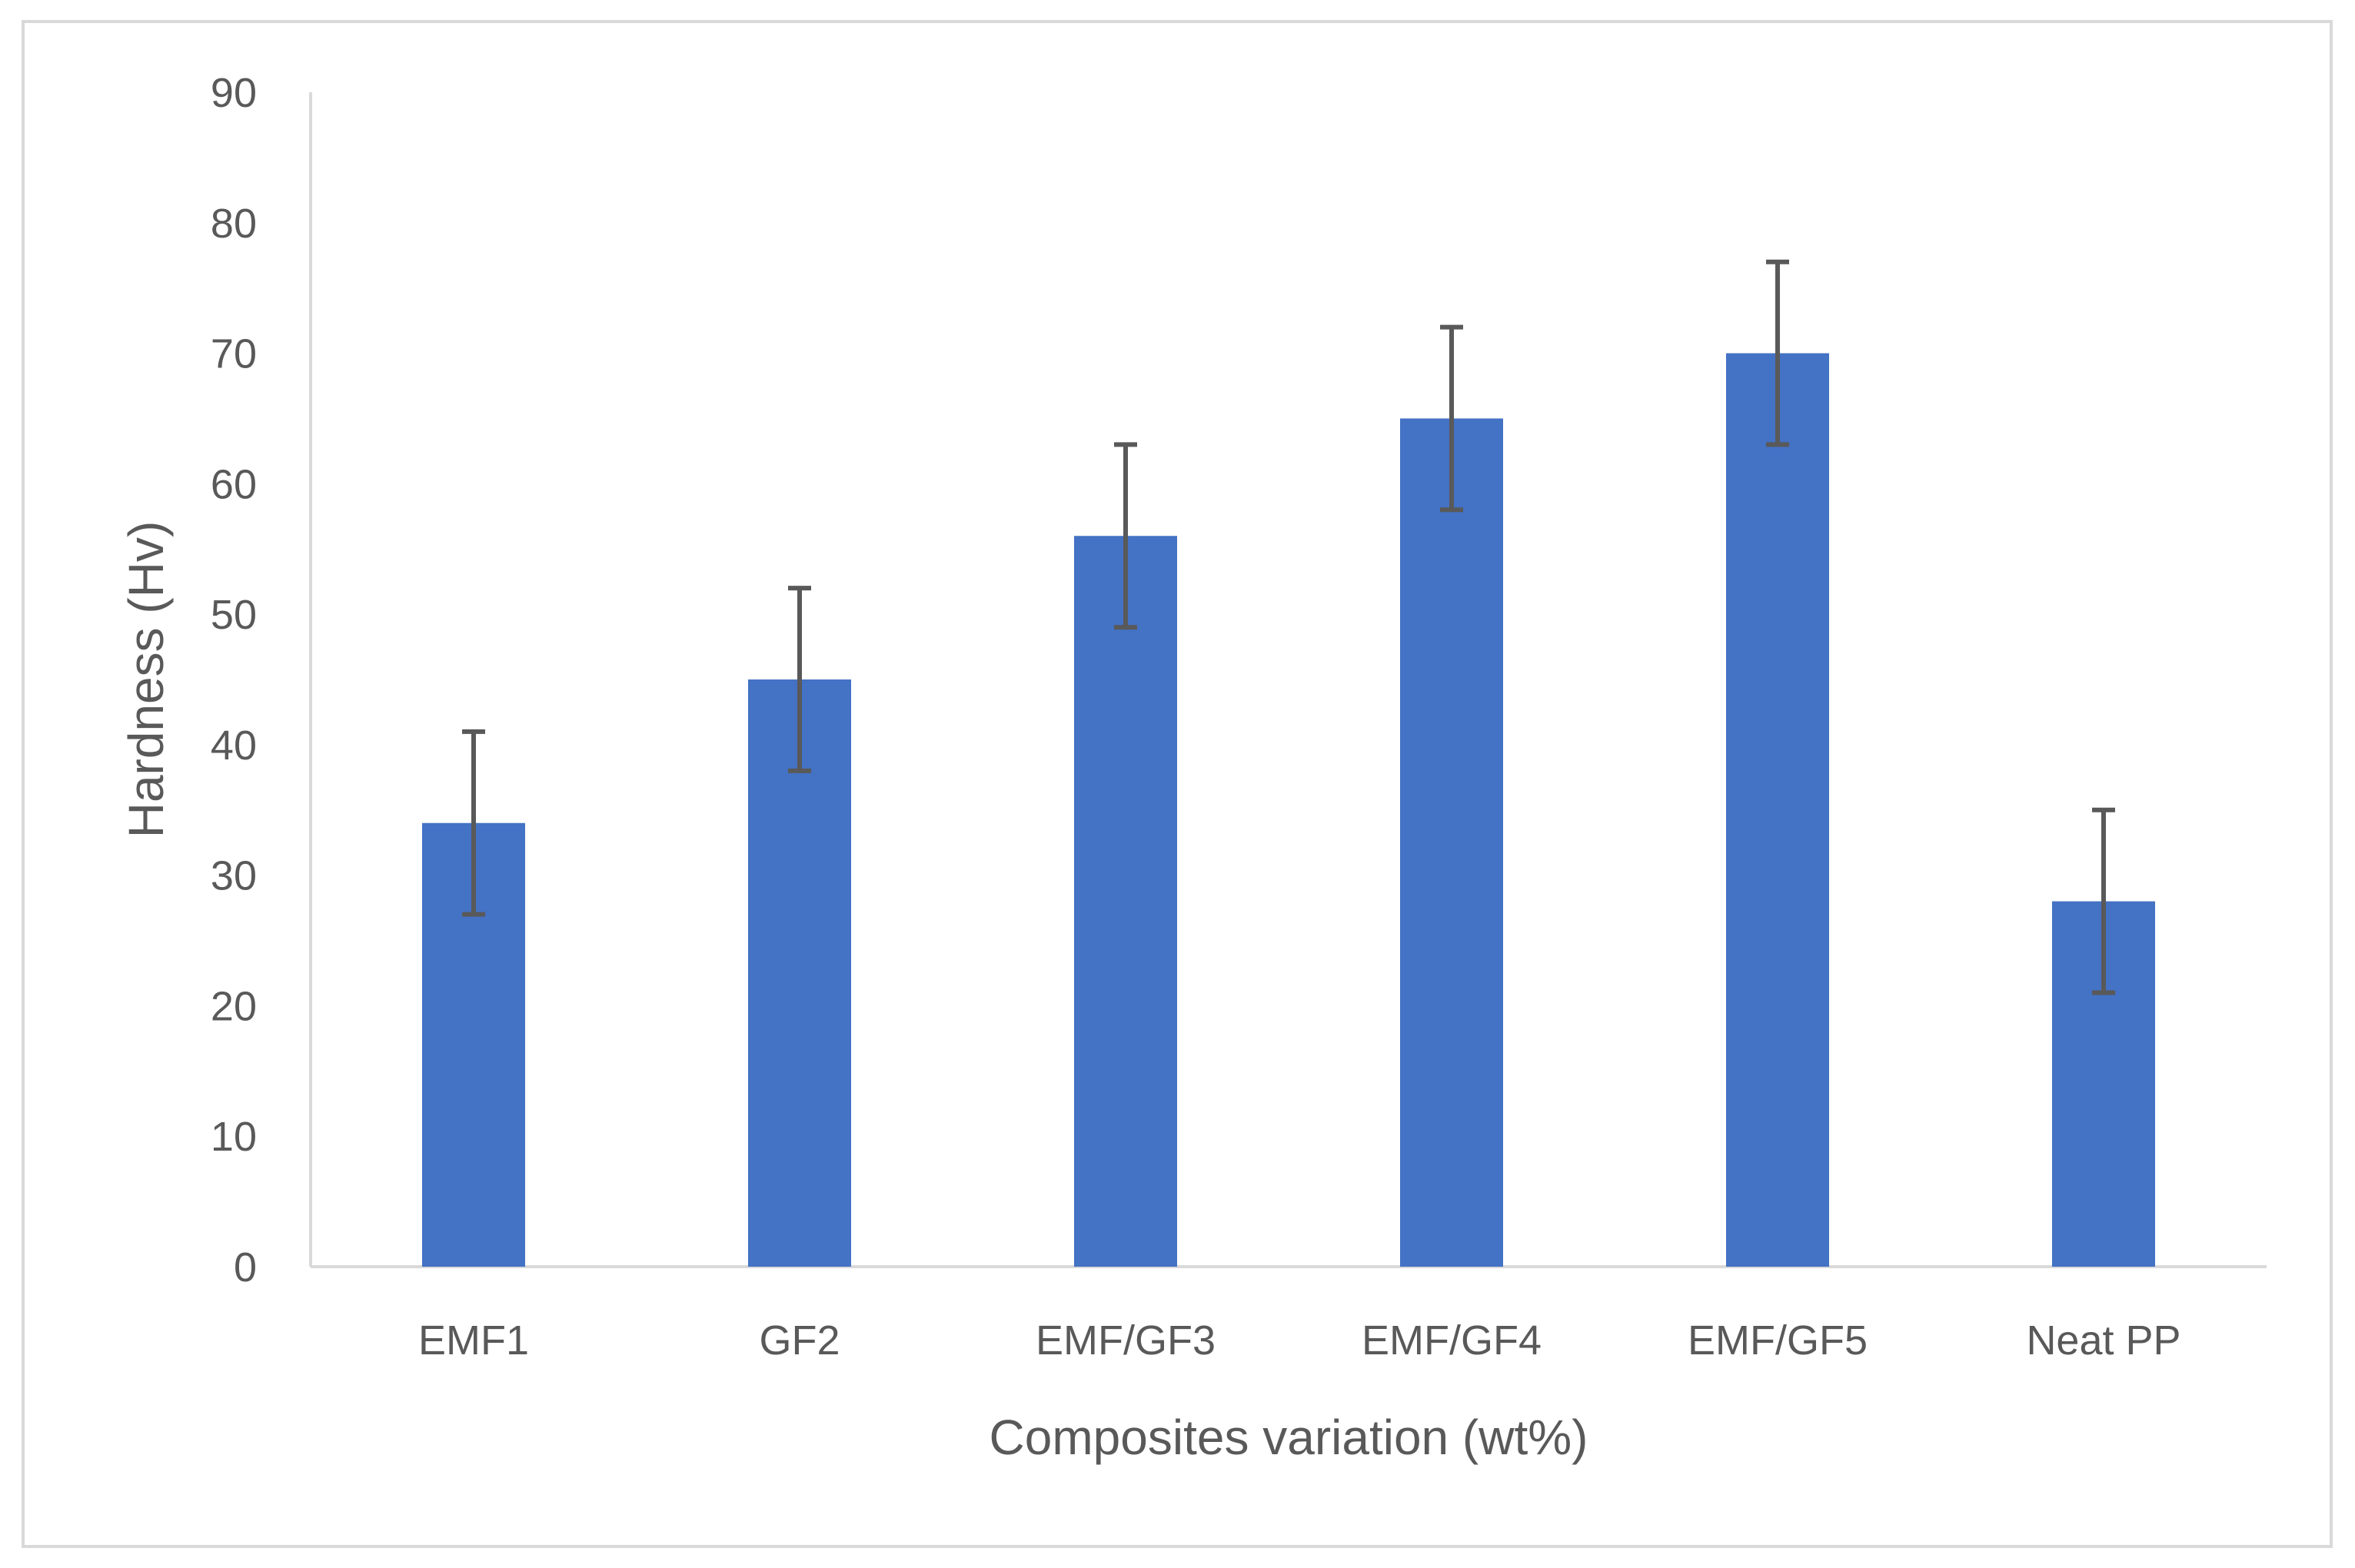 This screenshot has width=2355, height=1568. I want to click on y-tick-label: 0, so click(245, 1267).